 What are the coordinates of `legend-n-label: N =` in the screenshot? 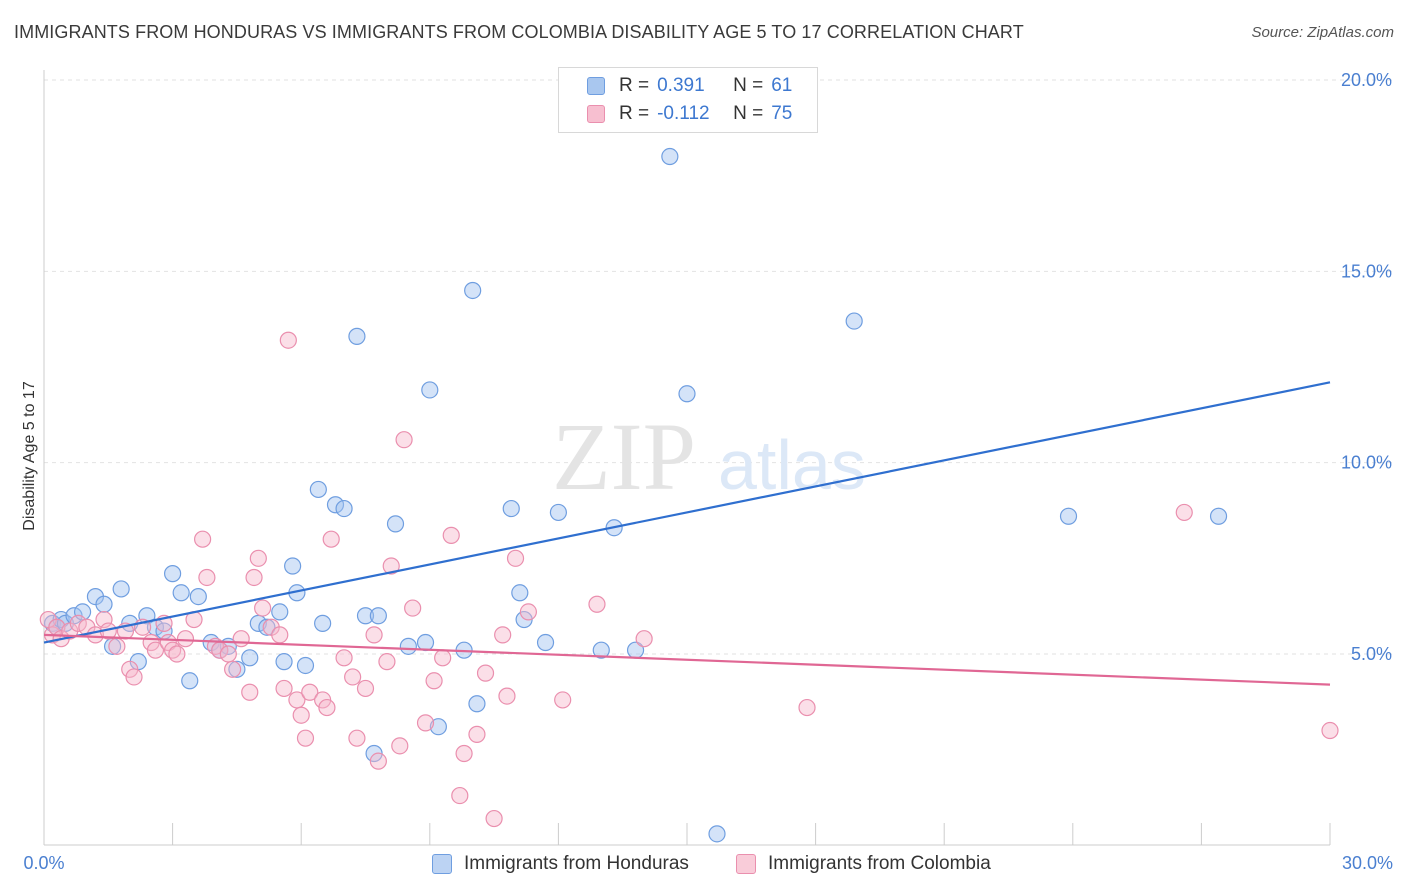 It's located at (748, 85).